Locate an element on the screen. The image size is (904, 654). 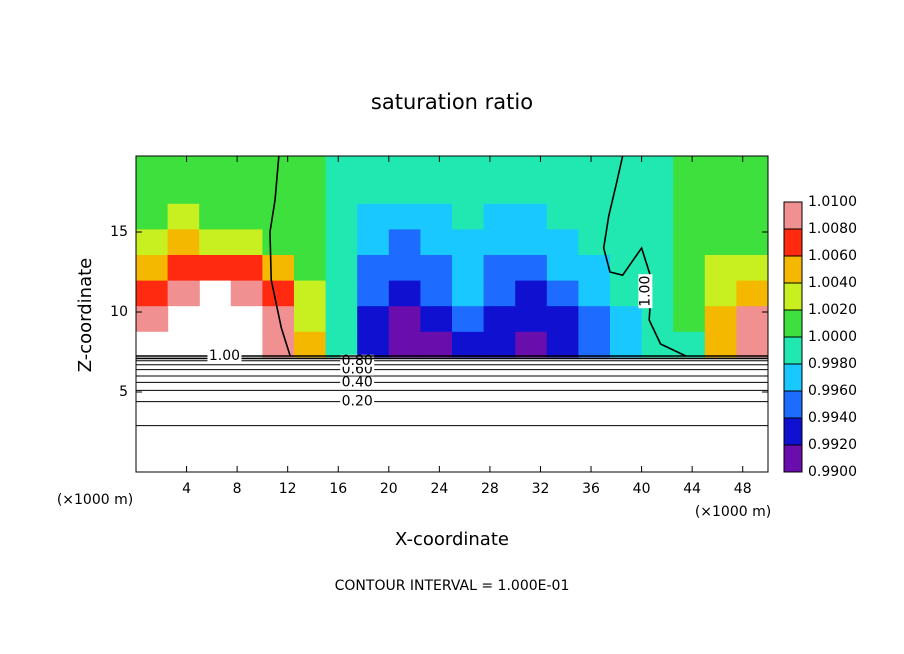
x-tick-label: 28 is located at coordinates (490, 489).